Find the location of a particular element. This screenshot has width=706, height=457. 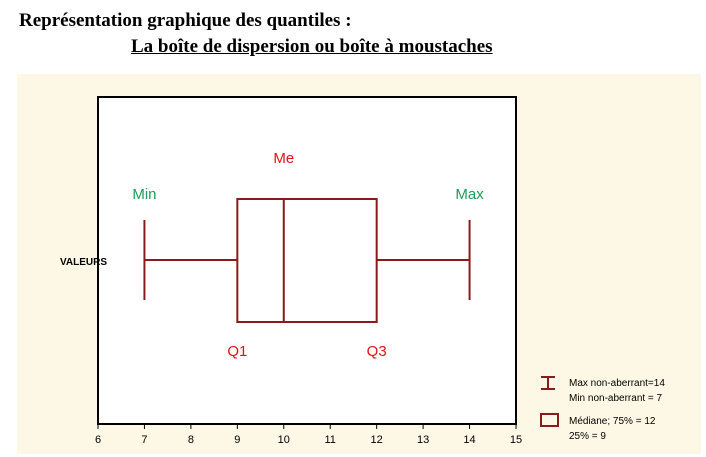

category-label: VALEURS is located at coordinates (83, 262).